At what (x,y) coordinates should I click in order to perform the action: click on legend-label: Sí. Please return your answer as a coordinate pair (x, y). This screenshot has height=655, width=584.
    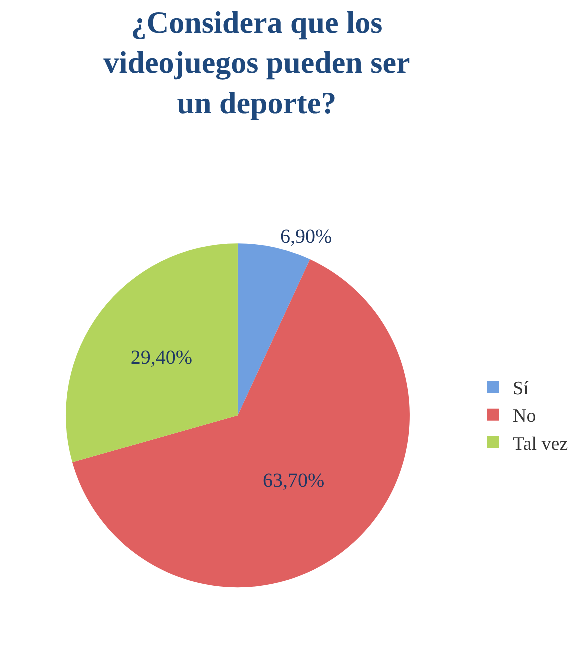
    Looking at the image, I should click on (521, 389).